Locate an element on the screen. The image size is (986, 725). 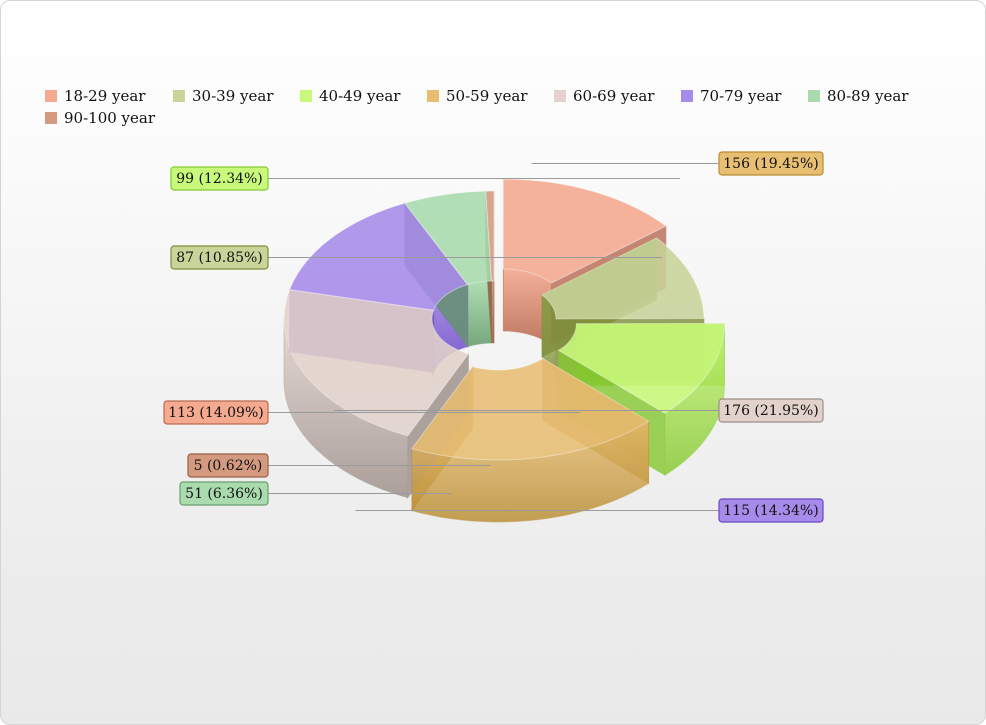
legend-item: 30-39 year is located at coordinates (223, 96).